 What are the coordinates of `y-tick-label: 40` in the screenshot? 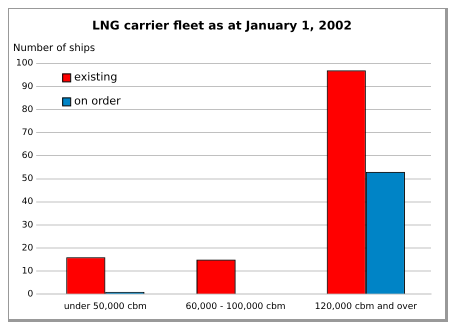 It's located at (28, 202).